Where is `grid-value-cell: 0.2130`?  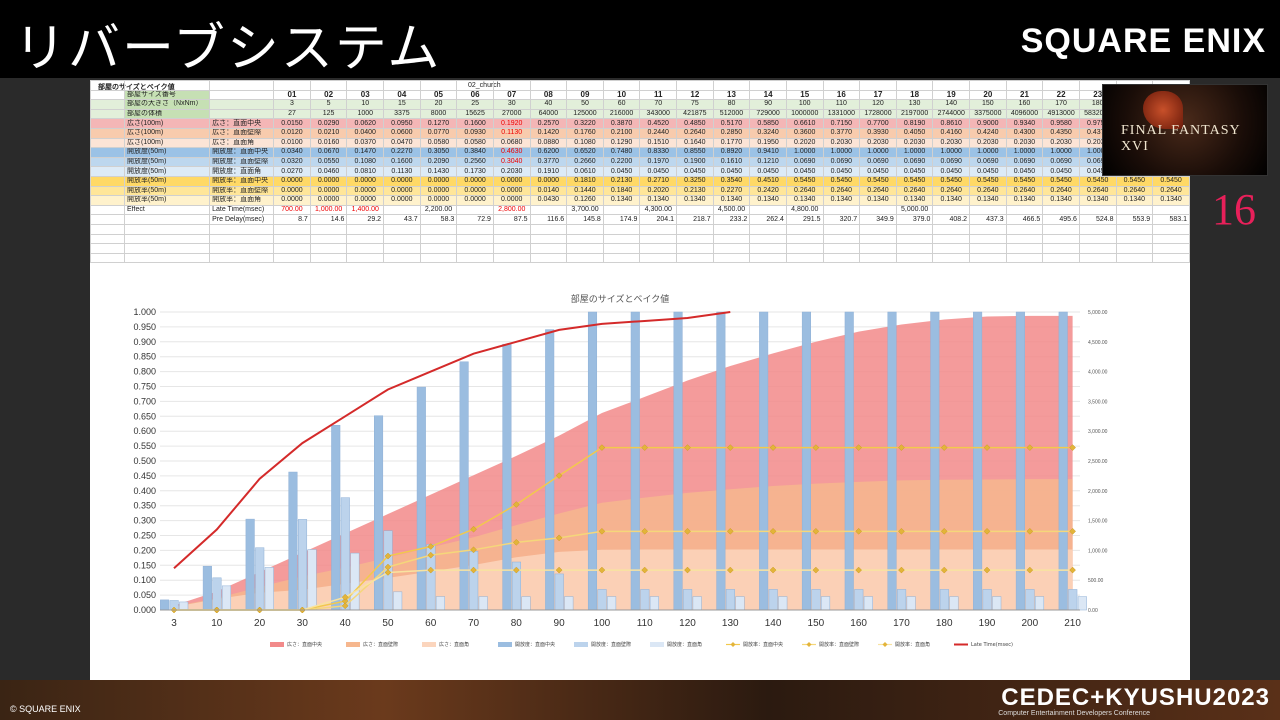 grid-value-cell: 0.2130 is located at coordinates (621, 181).